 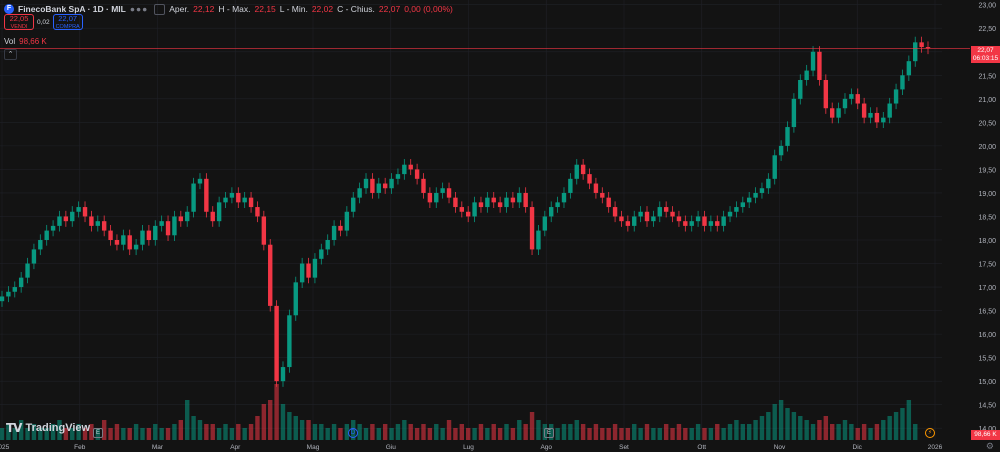 What do you see at coordinates (930, 433) in the screenshot?
I see `flash-event-icon: ⚡` at bounding box center [930, 433].